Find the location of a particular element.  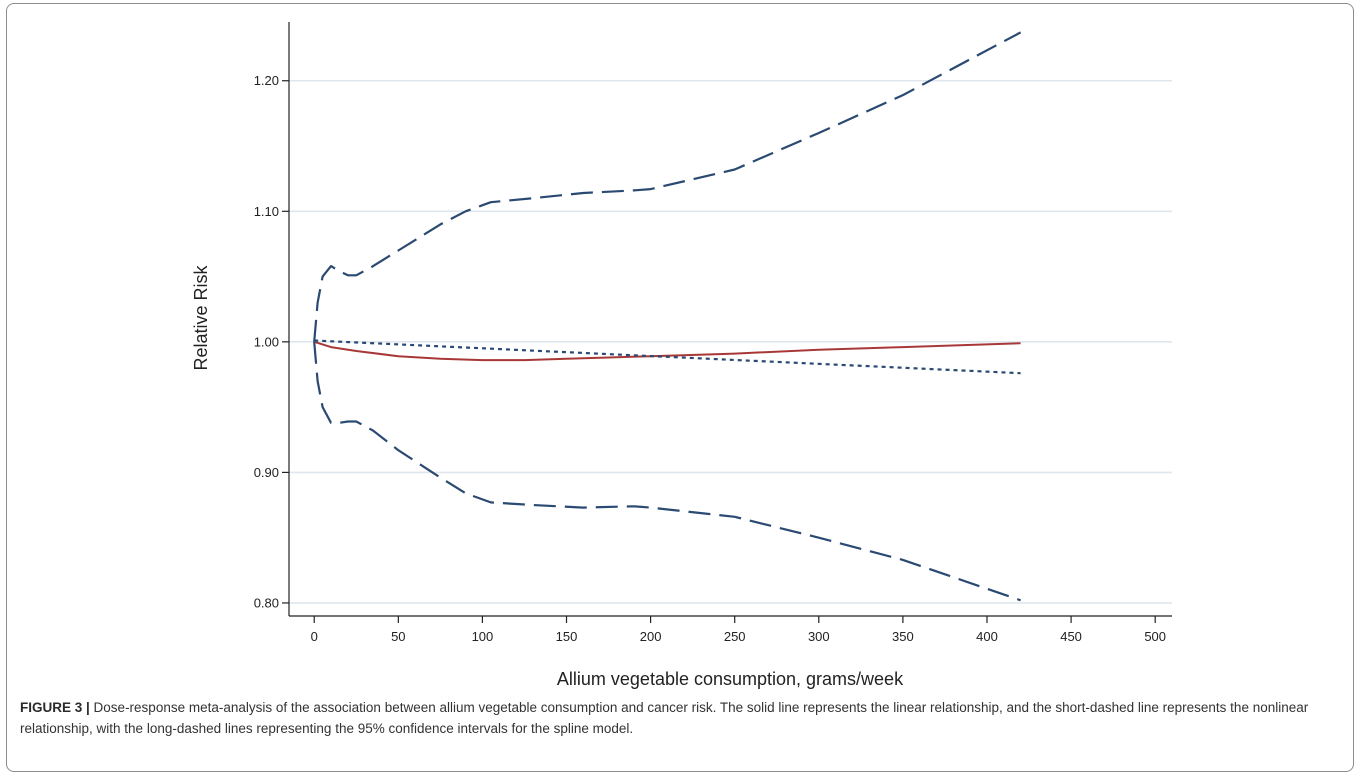

x-tick-label: 150 is located at coordinates (567, 636).